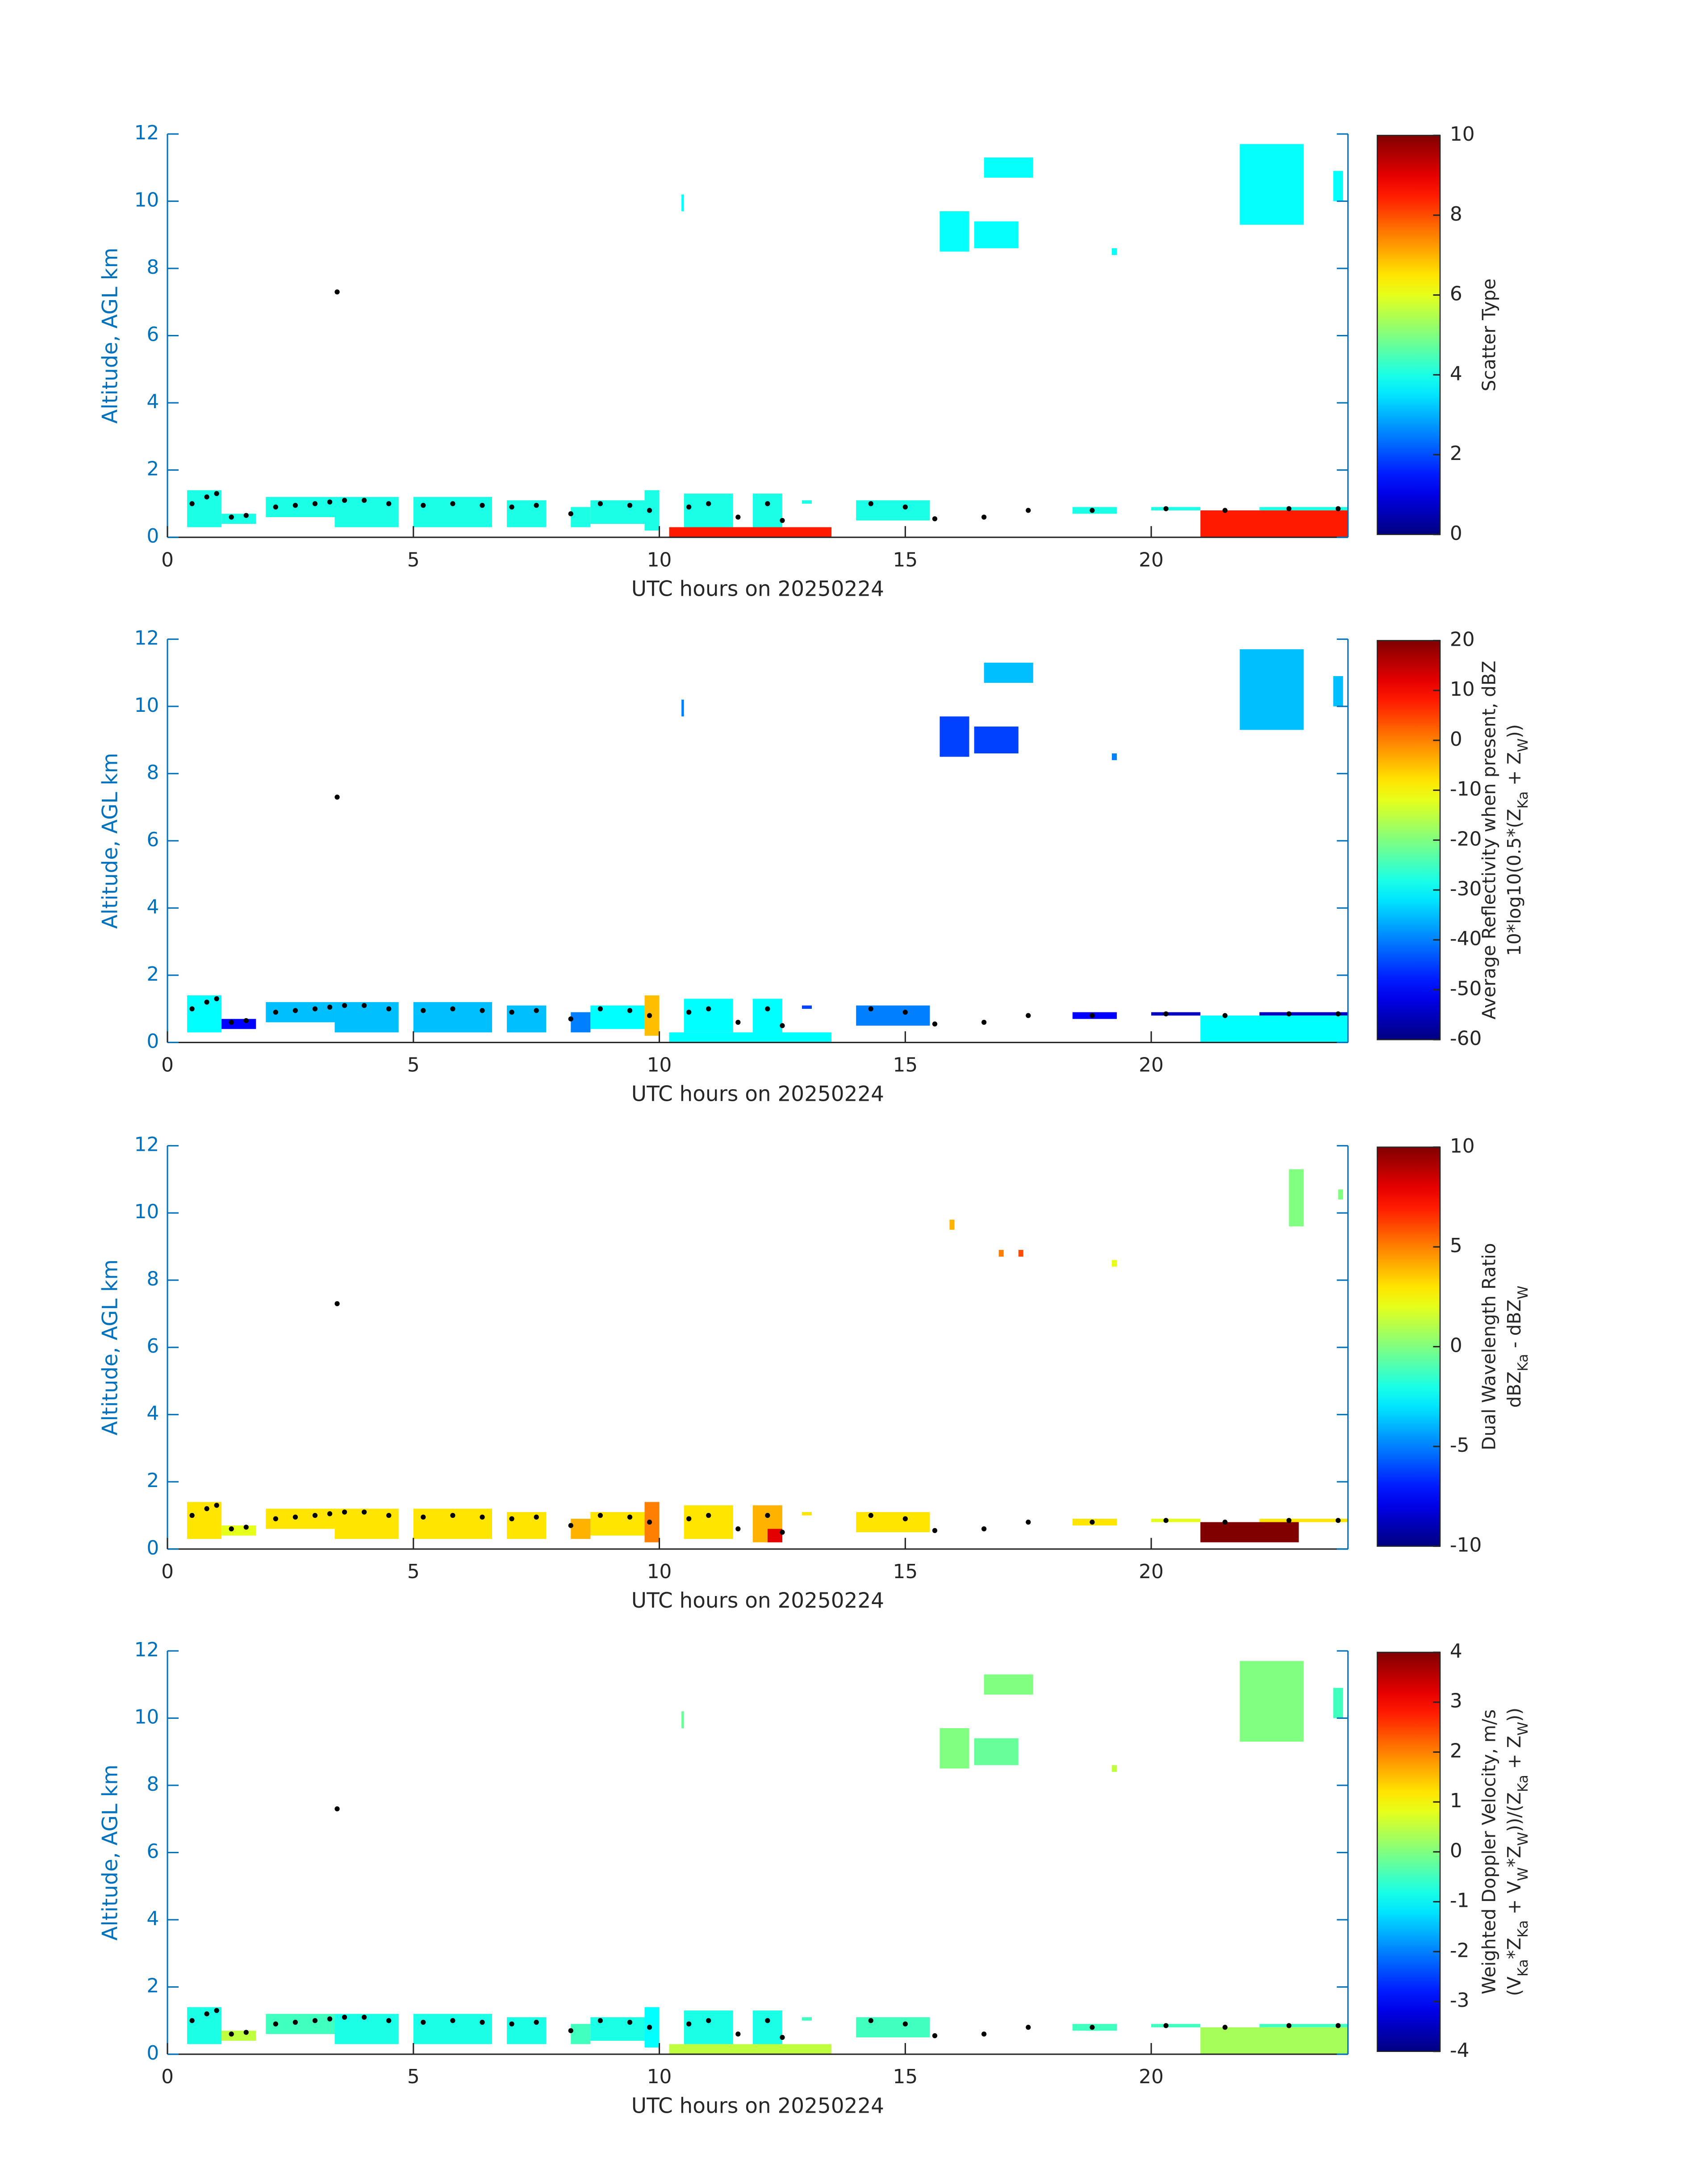  Describe the element at coordinates (167, 2076) in the screenshot. I see `x-tick-label: 0` at that location.